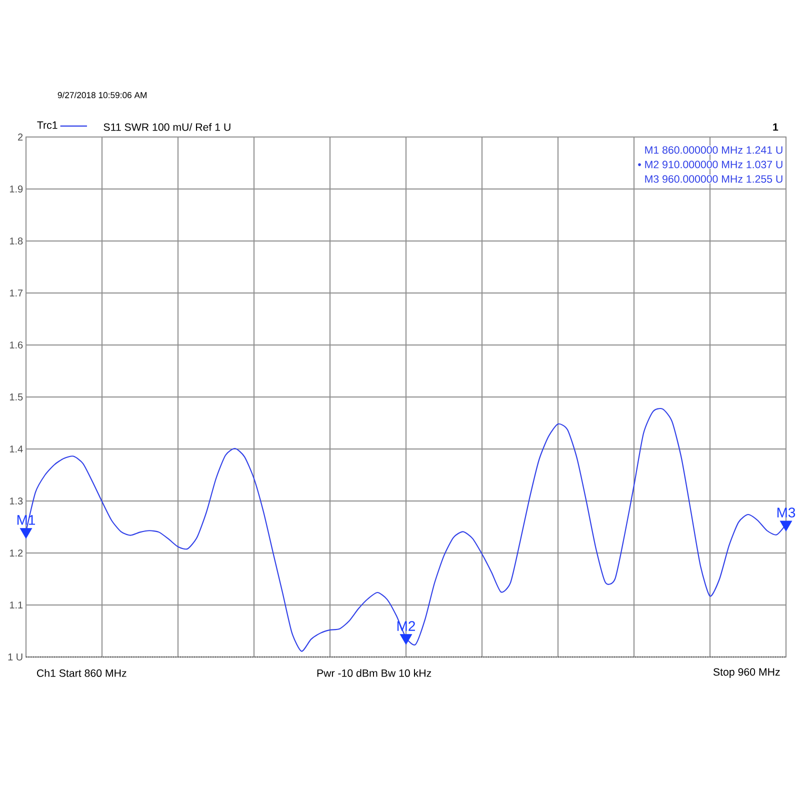  I want to click on y-tick-label: 1.3, so click(16, 501).